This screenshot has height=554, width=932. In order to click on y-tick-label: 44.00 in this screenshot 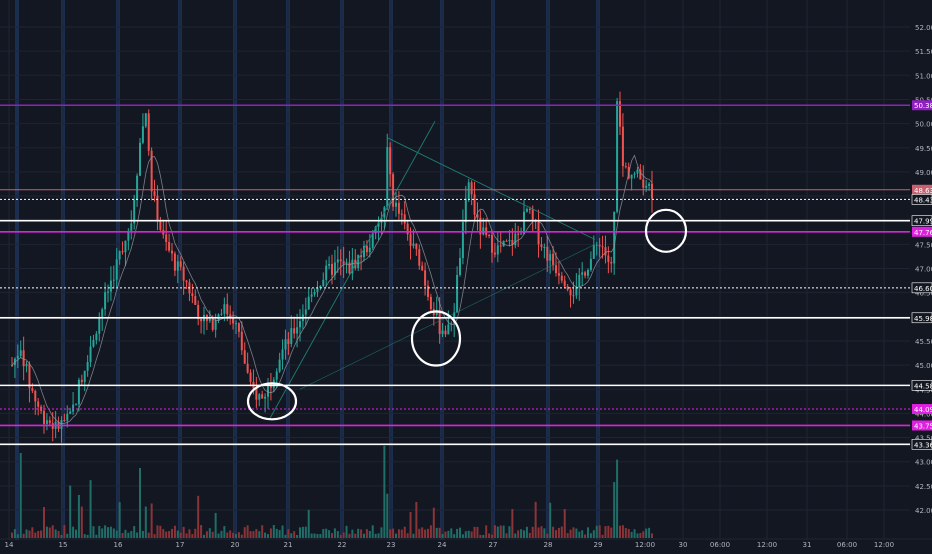, I will do `click(923, 414)`.